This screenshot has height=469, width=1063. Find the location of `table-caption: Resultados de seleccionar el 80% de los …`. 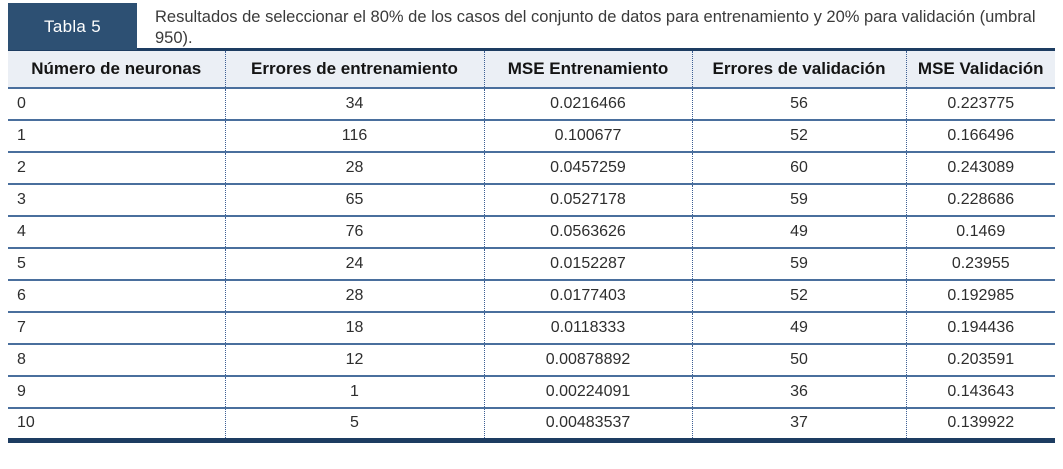

table-caption: Resultados de seleccionar el 80% de los … is located at coordinates (595, 28).